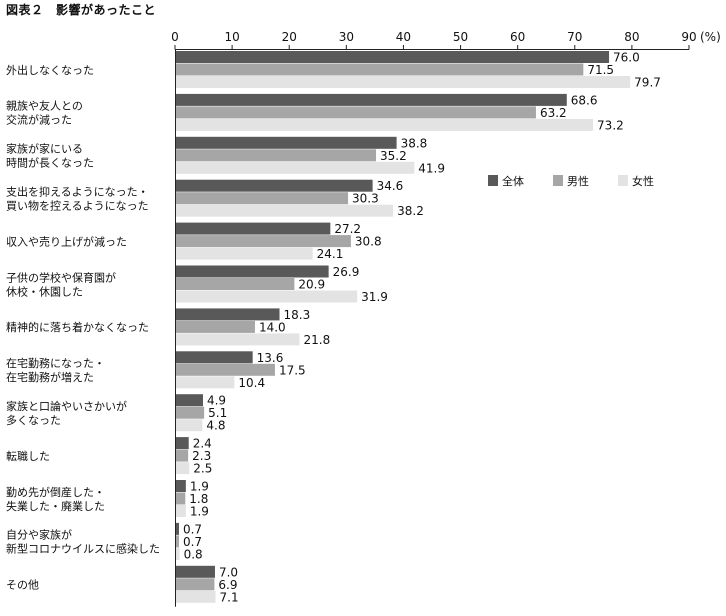 Image resolution: width=726 pixels, height=616 pixels. What do you see at coordinates (61, 277) in the screenshot?
I see `category-label: 子供の学校や保育園が` at bounding box center [61, 277].